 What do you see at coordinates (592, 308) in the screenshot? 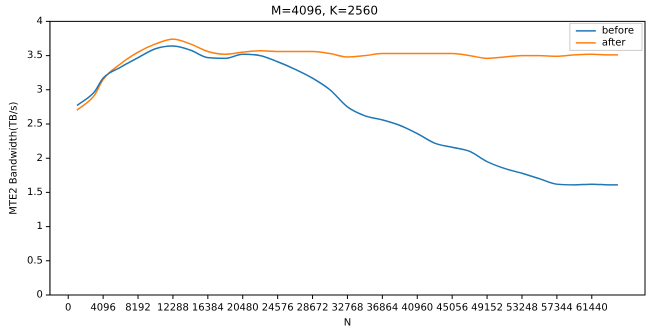
I see `x-tick-label: 61440` at bounding box center [592, 308].